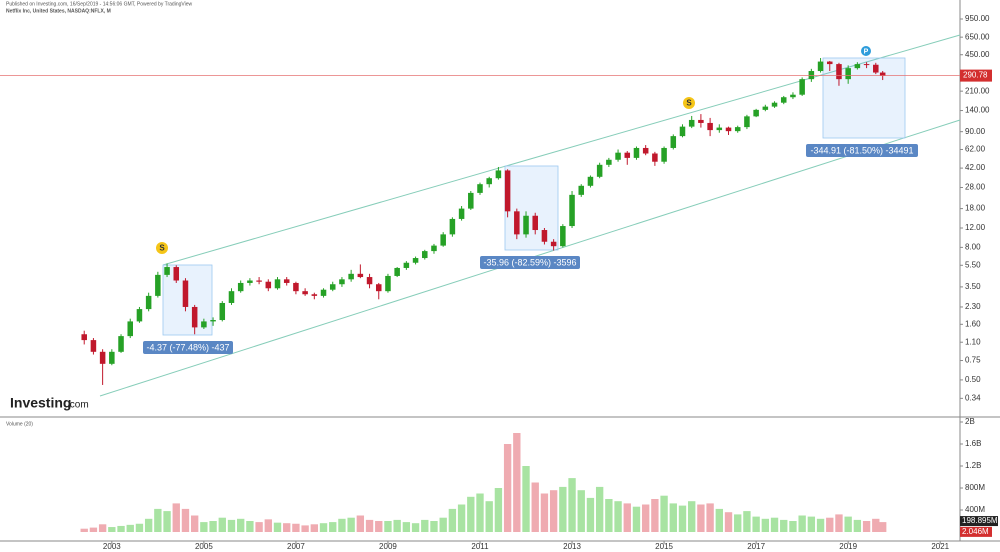 The width and height of the screenshot is (1000, 552). I want to click on last-price-tag, so click(976, 75).